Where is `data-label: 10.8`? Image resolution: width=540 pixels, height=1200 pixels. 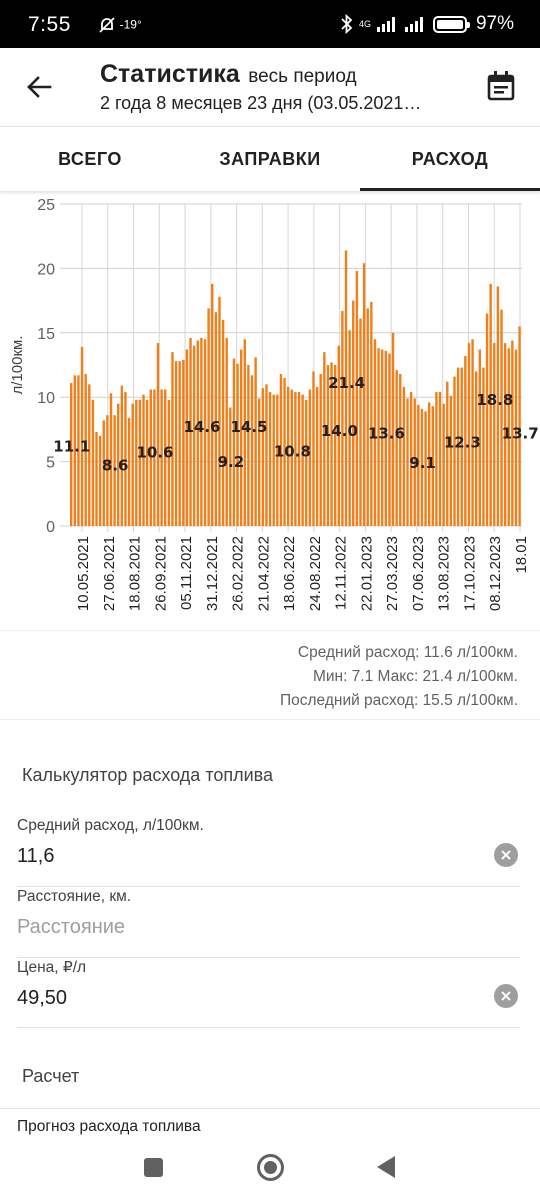 data-label: 10.8 is located at coordinates (292, 451).